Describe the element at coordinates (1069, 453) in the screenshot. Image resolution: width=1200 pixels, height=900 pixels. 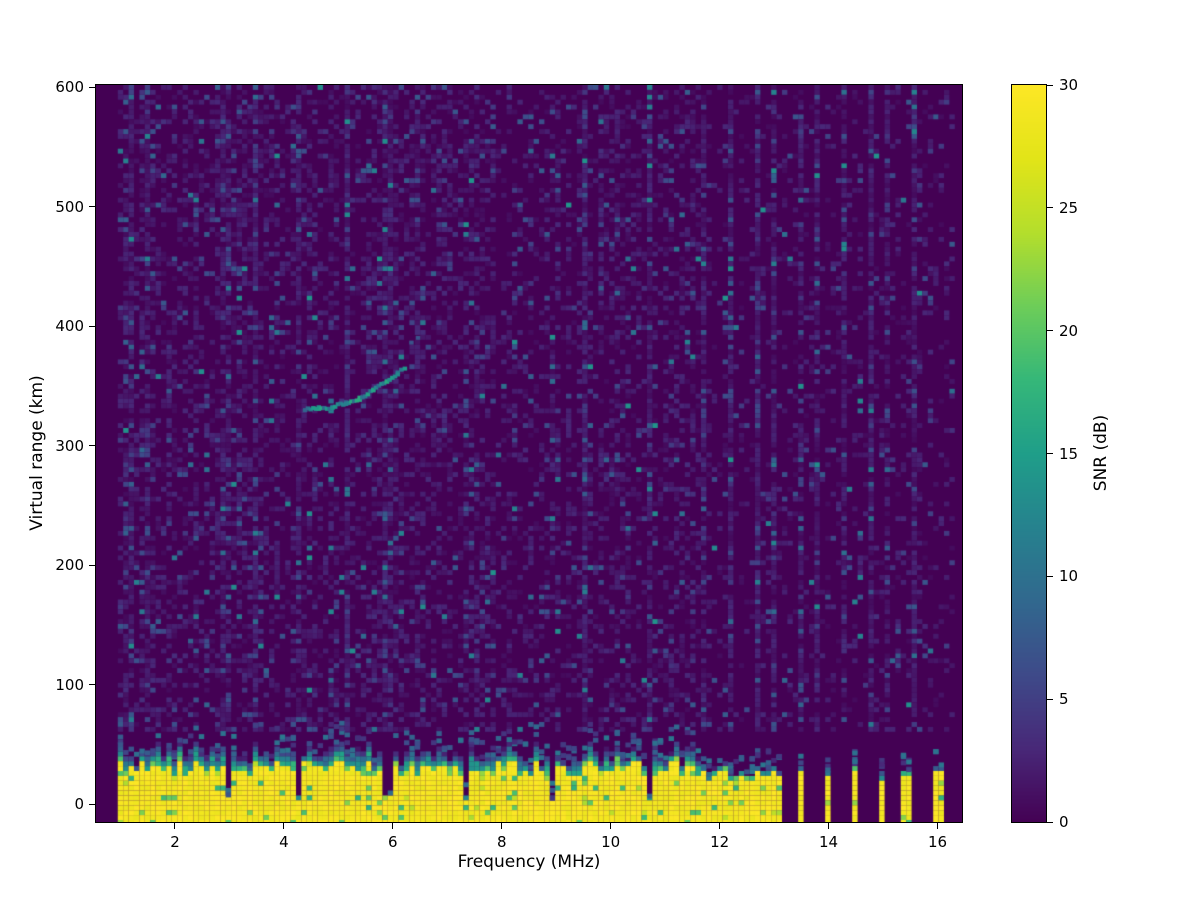
I see `colorbar-tick-label: 15` at that location.